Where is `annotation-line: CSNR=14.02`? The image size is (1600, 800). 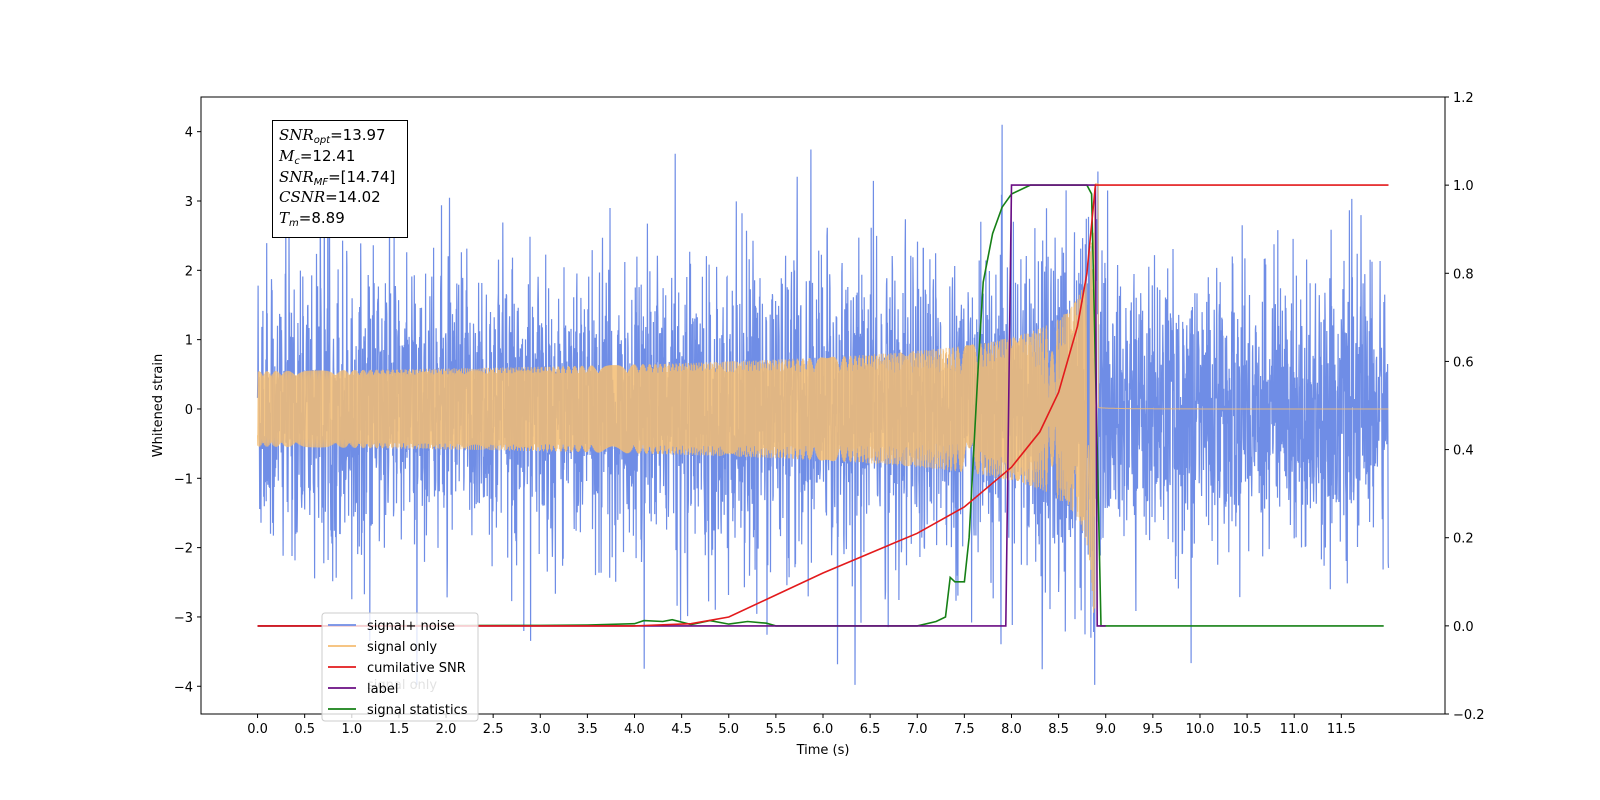 annotation-line: CSNR=14.02 is located at coordinates (330, 197).